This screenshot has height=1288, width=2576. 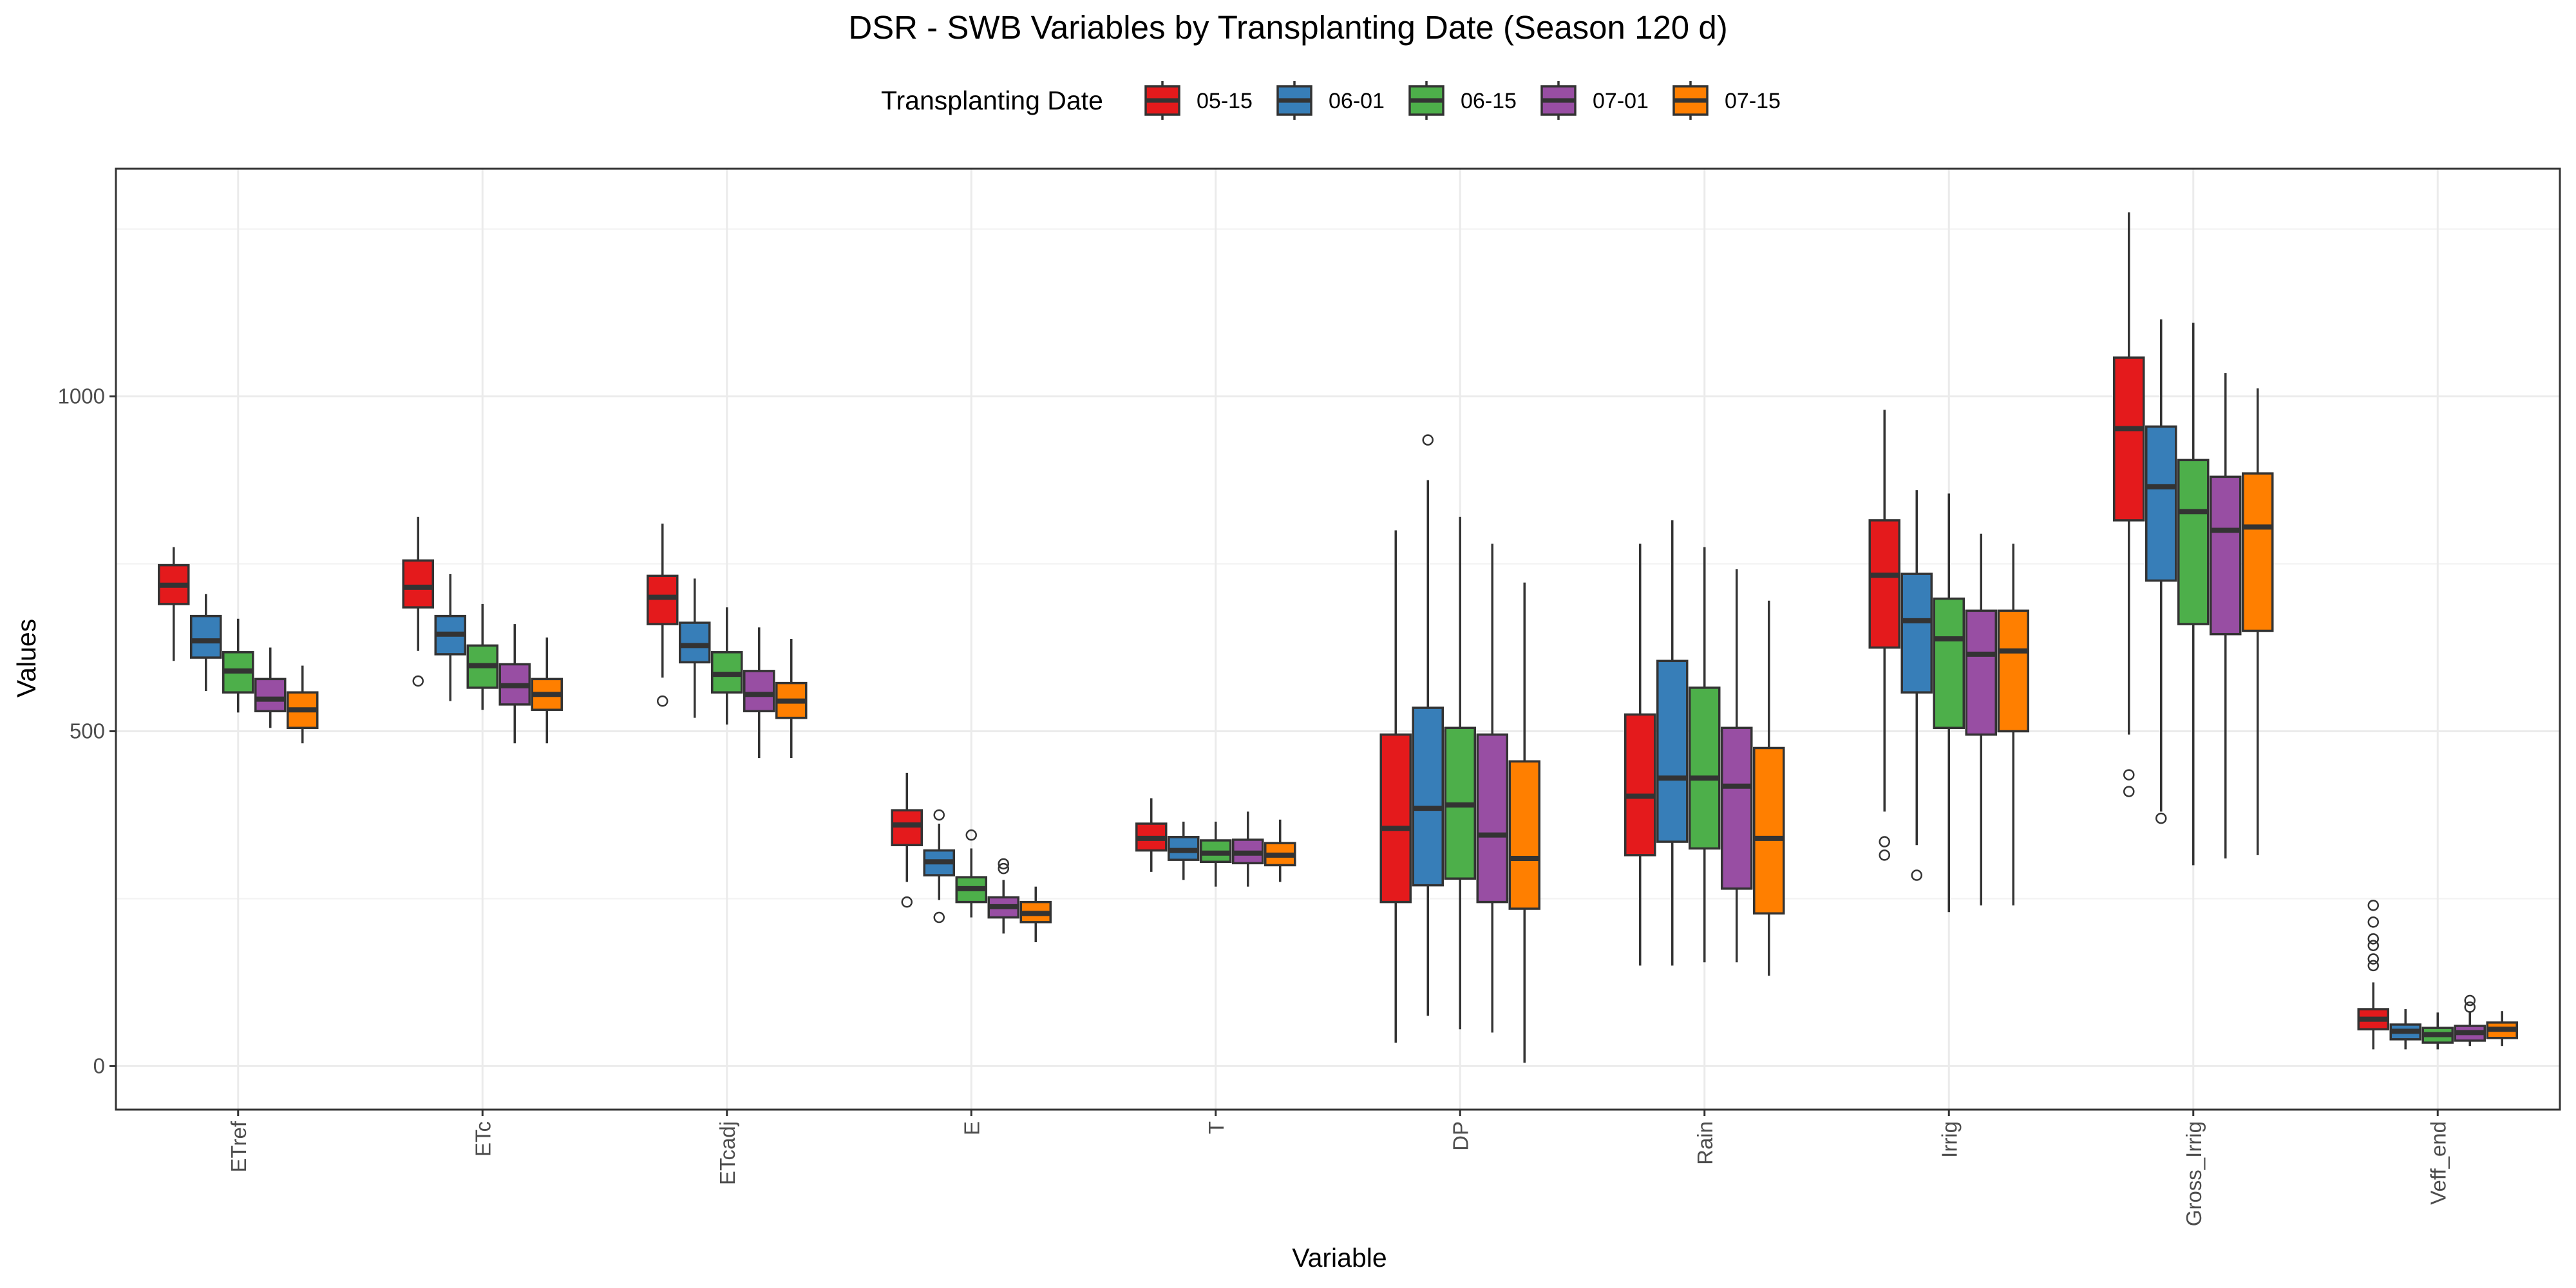 What do you see at coordinates (1198, 100) in the screenshot?
I see `legend-item-05-15: 05-15` at bounding box center [1198, 100].